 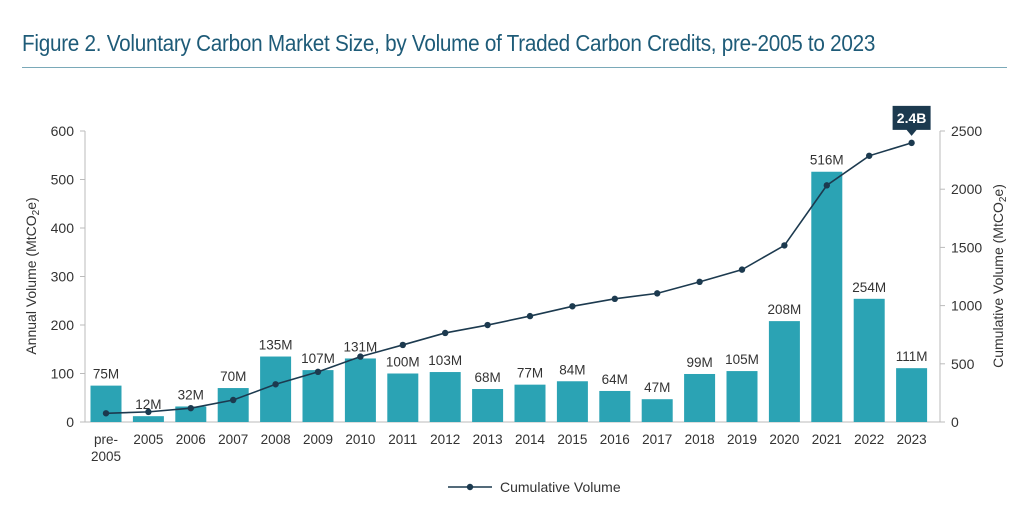 I want to click on right-tick-label: 500, so click(x=963, y=364).